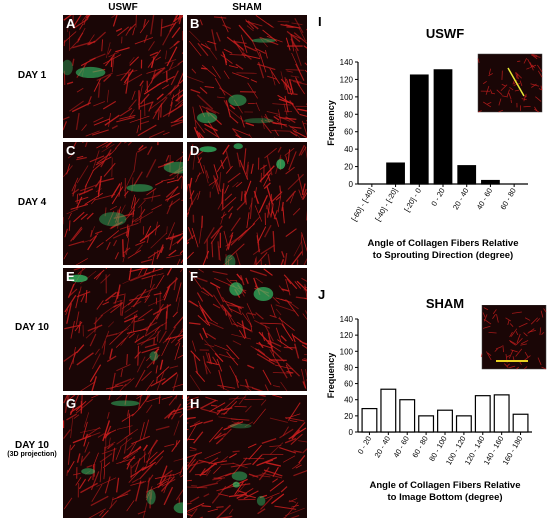  What do you see at coordinates (348, 384) in the screenshot?
I see `y-tick-label: 60` at bounding box center [348, 384].